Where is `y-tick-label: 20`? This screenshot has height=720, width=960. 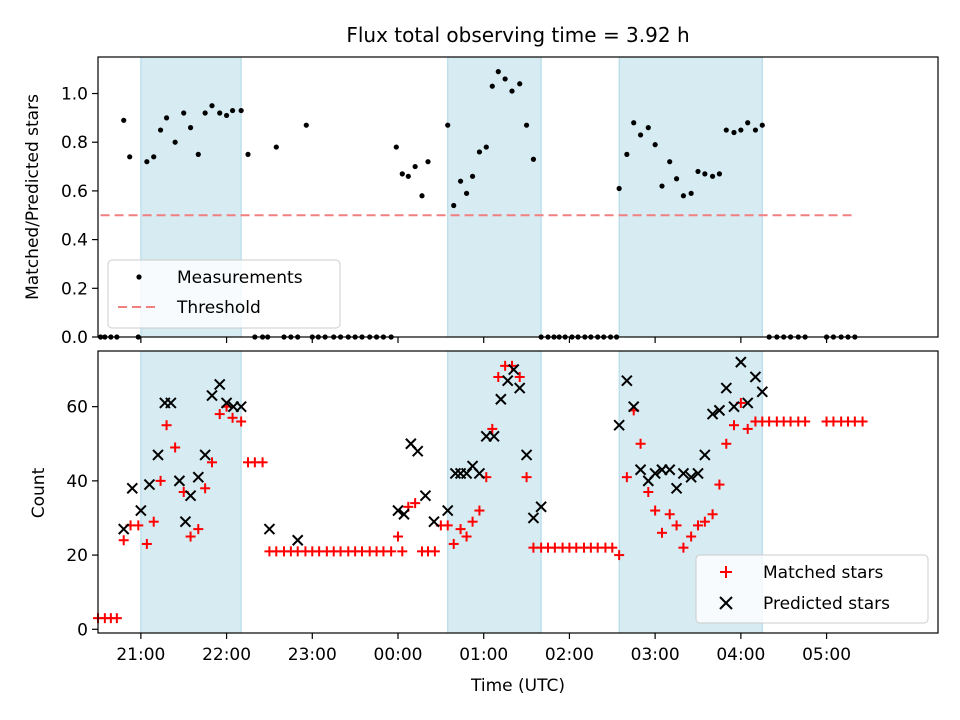
y-tick-label: 20 is located at coordinates (77, 556).